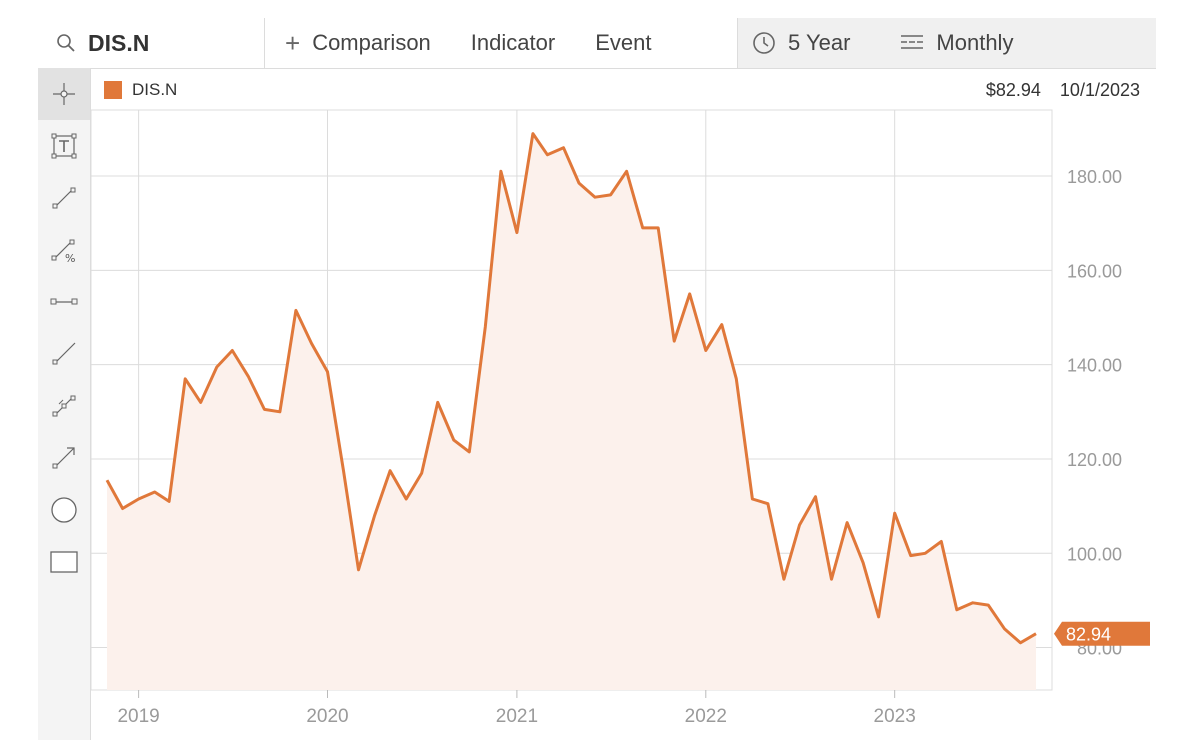 This screenshot has height=740, width=1200. I want to click on arrow-line-icon, so click(63, 458).